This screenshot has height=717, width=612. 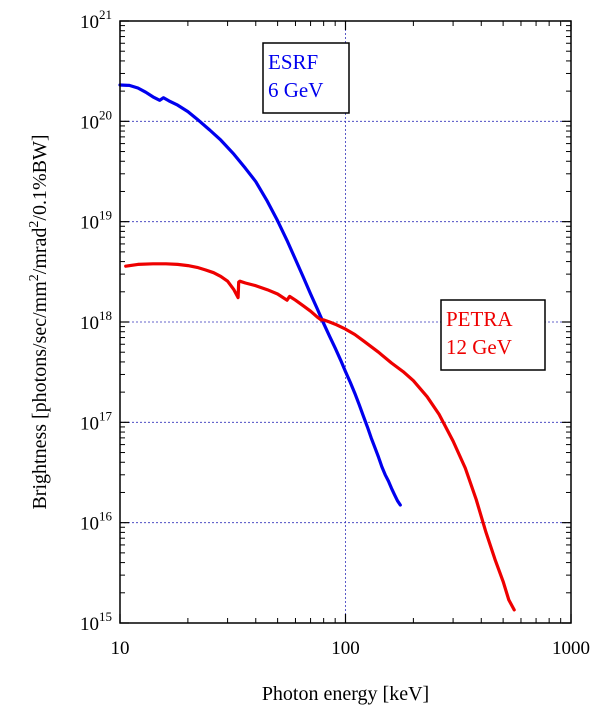 What do you see at coordinates (479, 347) in the screenshot?
I see `legend-label: 12 GeV` at bounding box center [479, 347].